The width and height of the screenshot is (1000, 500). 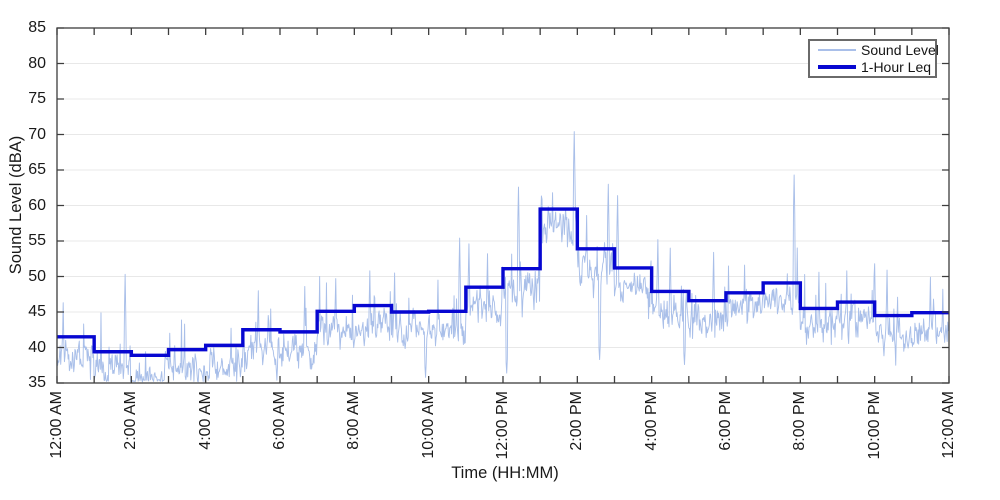 I want to click on y-tick-label: 50, so click(x=37, y=276).